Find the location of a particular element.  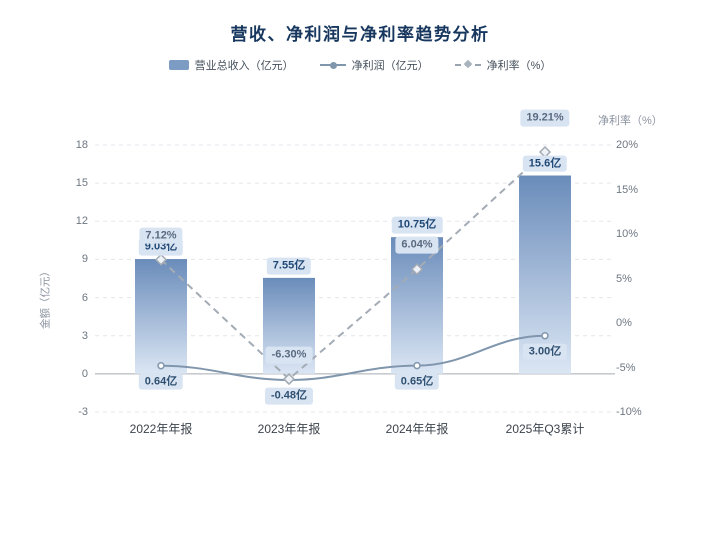

legend-label-revenue: 营业总收入（亿元） is located at coordinates (244, 66).